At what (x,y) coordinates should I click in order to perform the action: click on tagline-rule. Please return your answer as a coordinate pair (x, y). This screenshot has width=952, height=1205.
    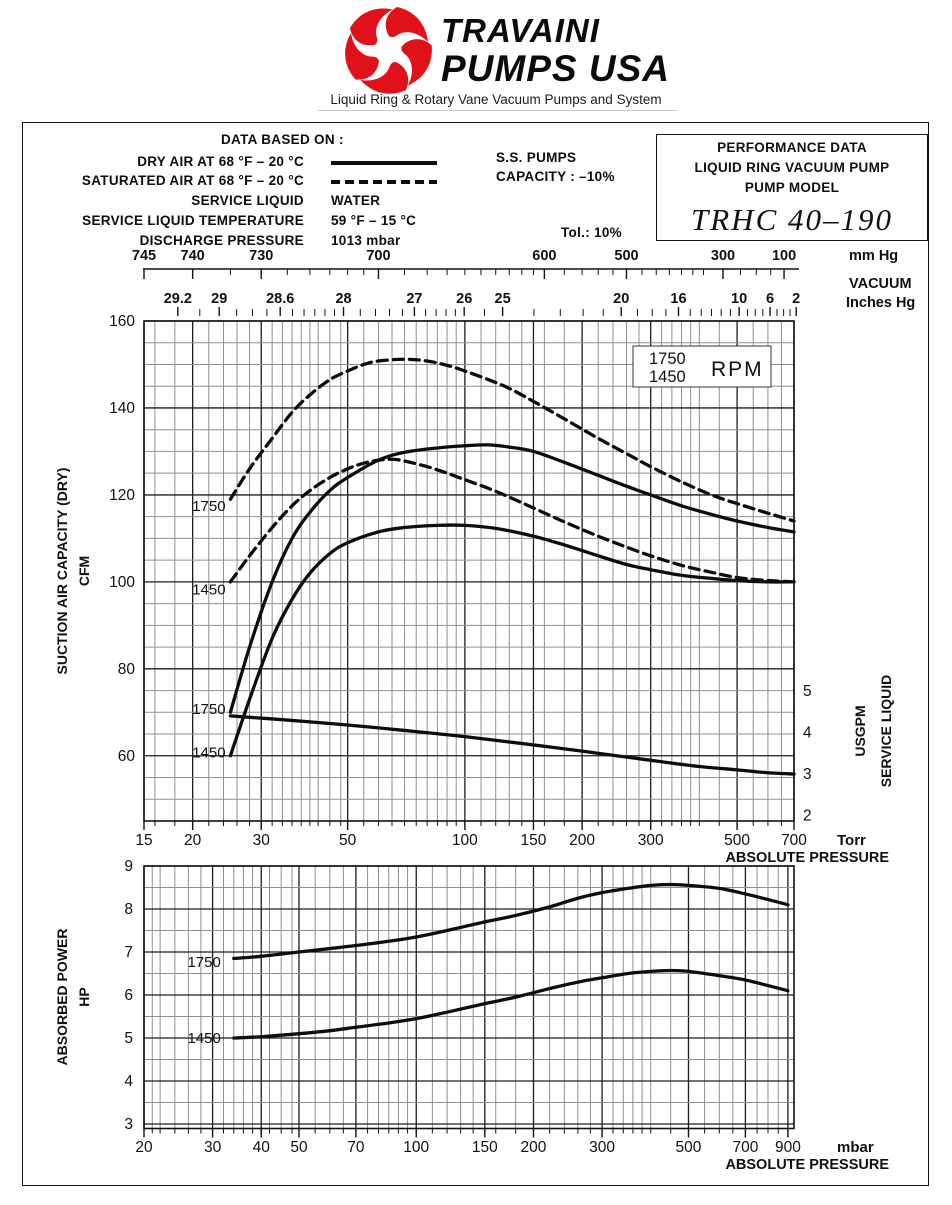
    Looking at the image, I should click on (498, 110).